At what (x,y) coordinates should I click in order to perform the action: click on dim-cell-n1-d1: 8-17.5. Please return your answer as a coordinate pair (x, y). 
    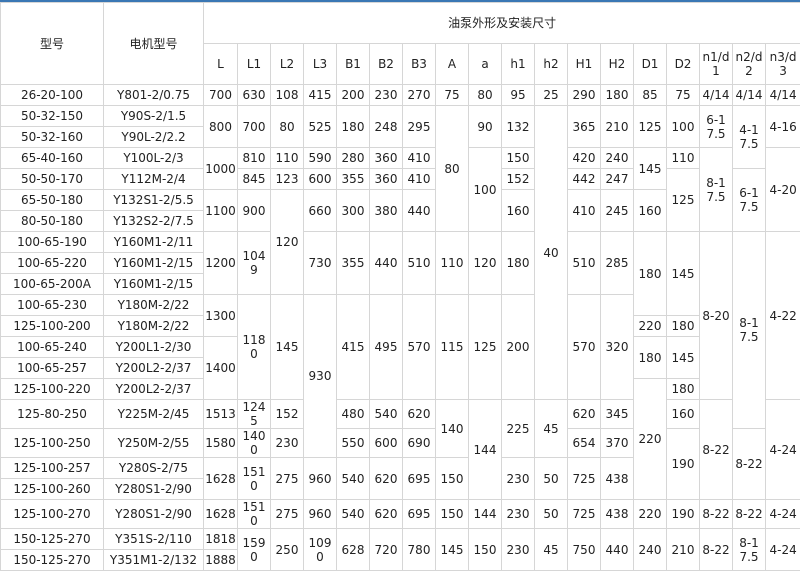
    Looking at the image, I should click on (716, 190).